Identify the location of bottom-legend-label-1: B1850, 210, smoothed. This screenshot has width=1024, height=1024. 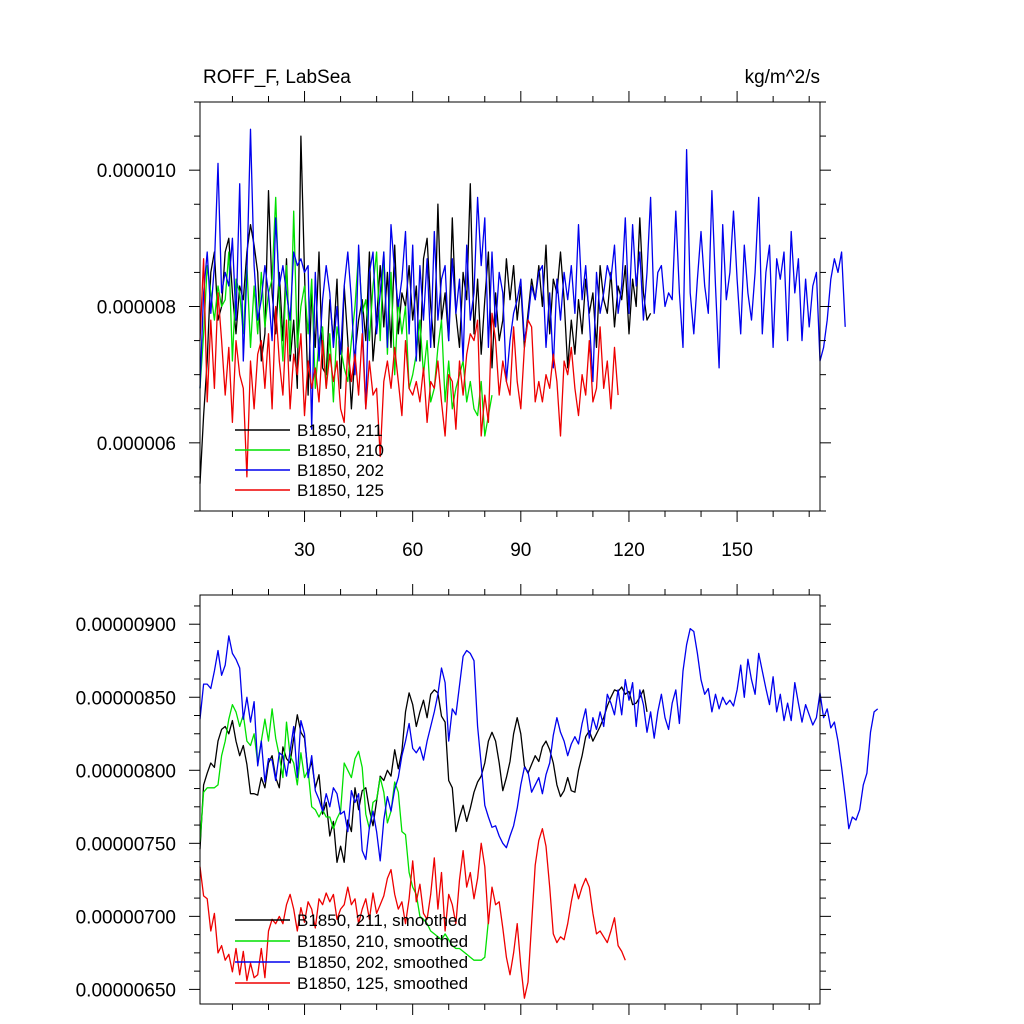
(382, 941).